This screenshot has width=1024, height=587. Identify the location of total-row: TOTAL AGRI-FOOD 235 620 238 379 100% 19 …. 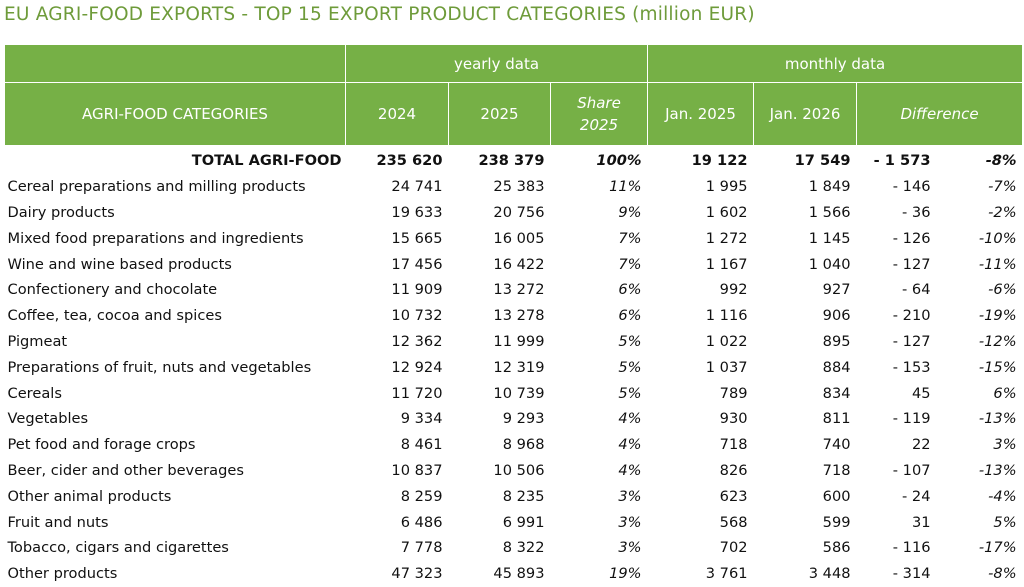
(514, 160).